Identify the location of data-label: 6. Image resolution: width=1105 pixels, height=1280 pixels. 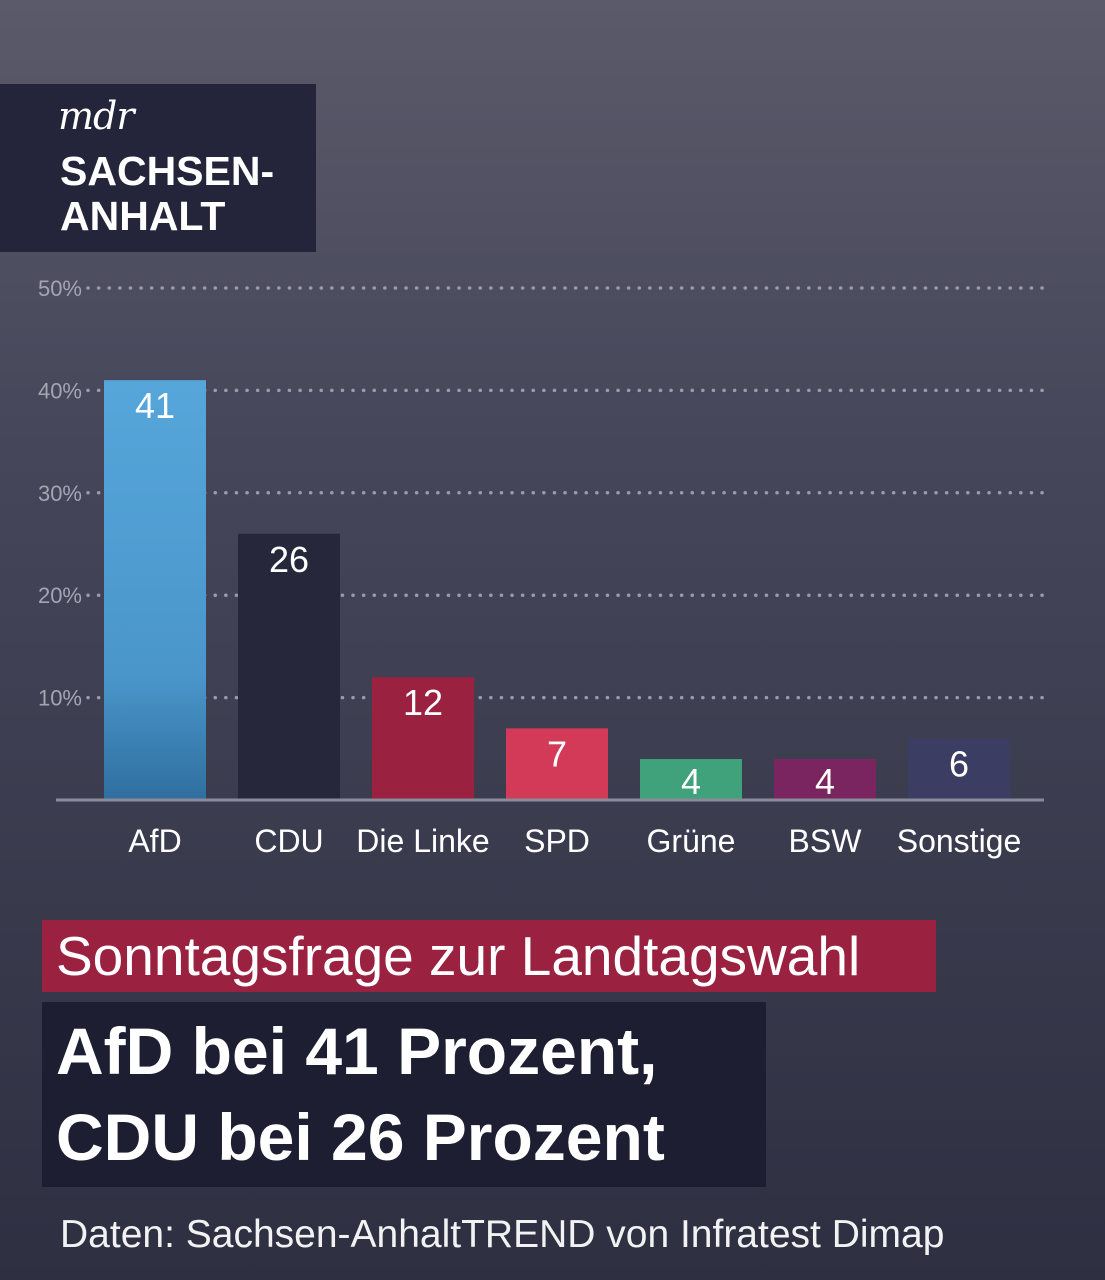
(959, 764).